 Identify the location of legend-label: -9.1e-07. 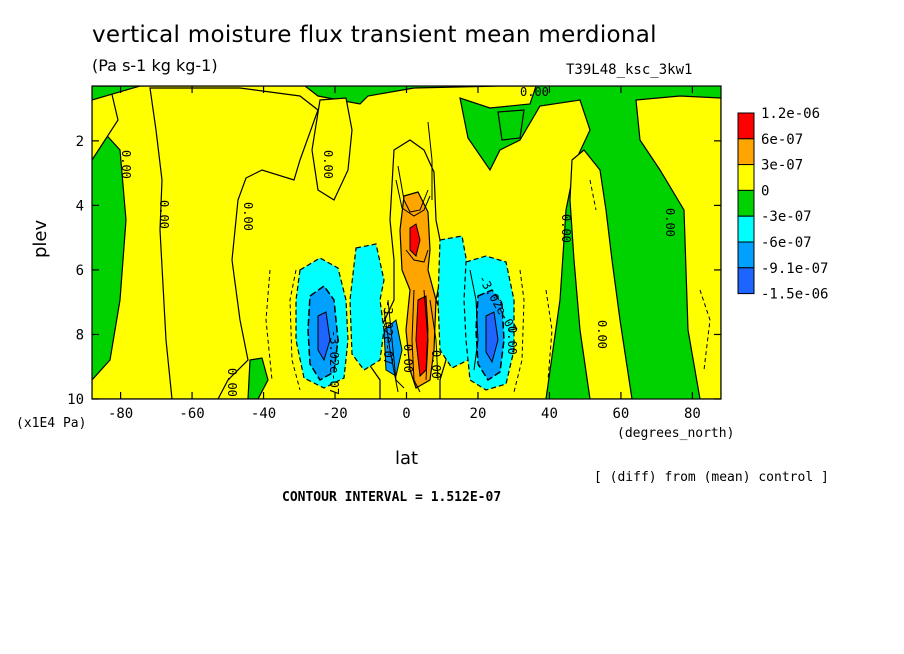
(794, 269).